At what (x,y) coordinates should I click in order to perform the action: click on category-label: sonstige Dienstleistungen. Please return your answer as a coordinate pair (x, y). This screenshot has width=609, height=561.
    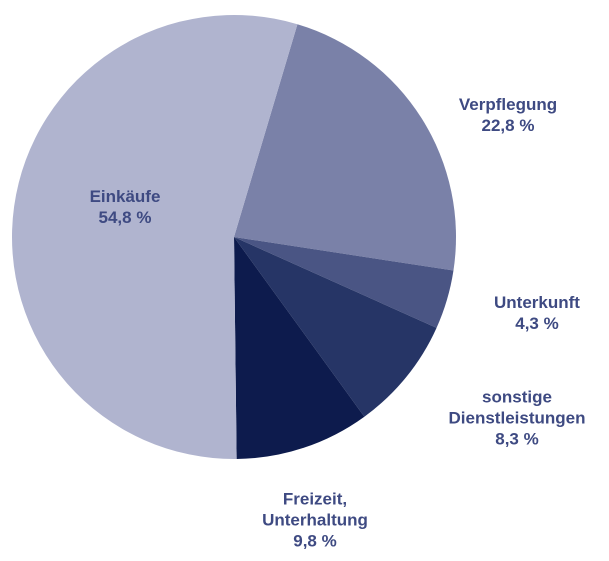
    Looking at the image, I should click on (517, 407).